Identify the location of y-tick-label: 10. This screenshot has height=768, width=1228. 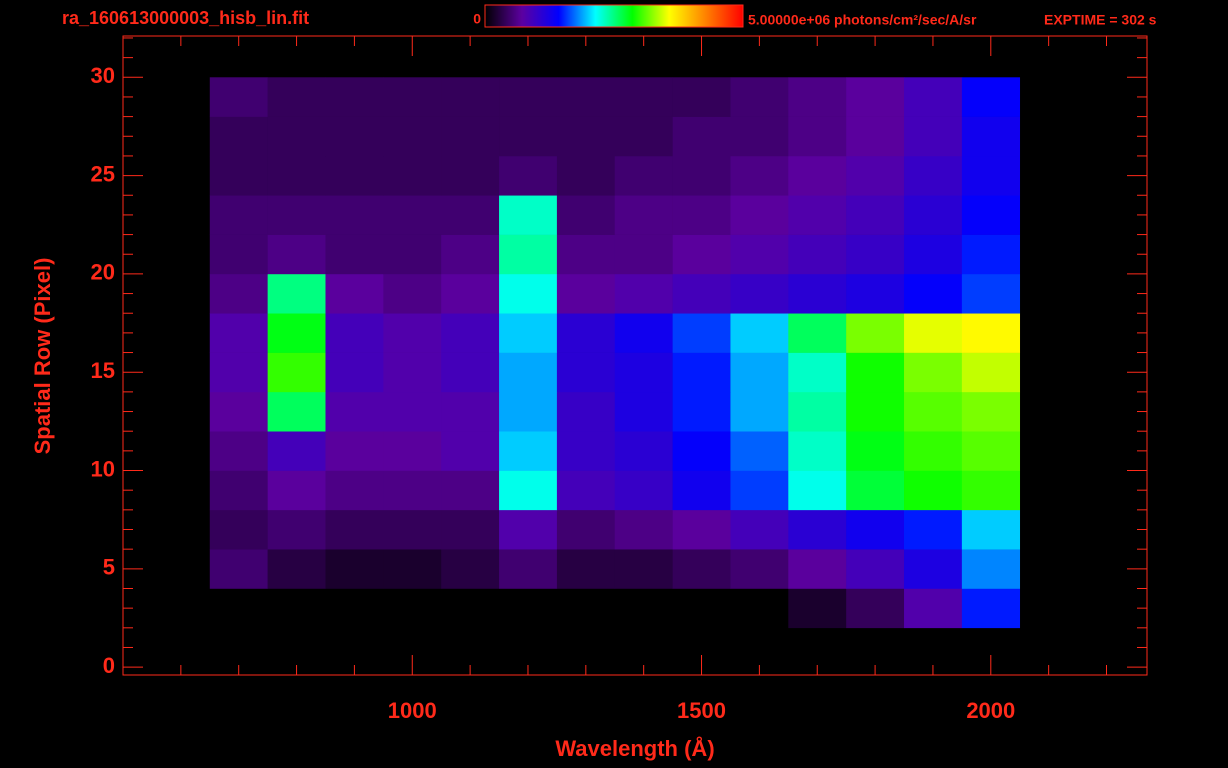
(103, 468).